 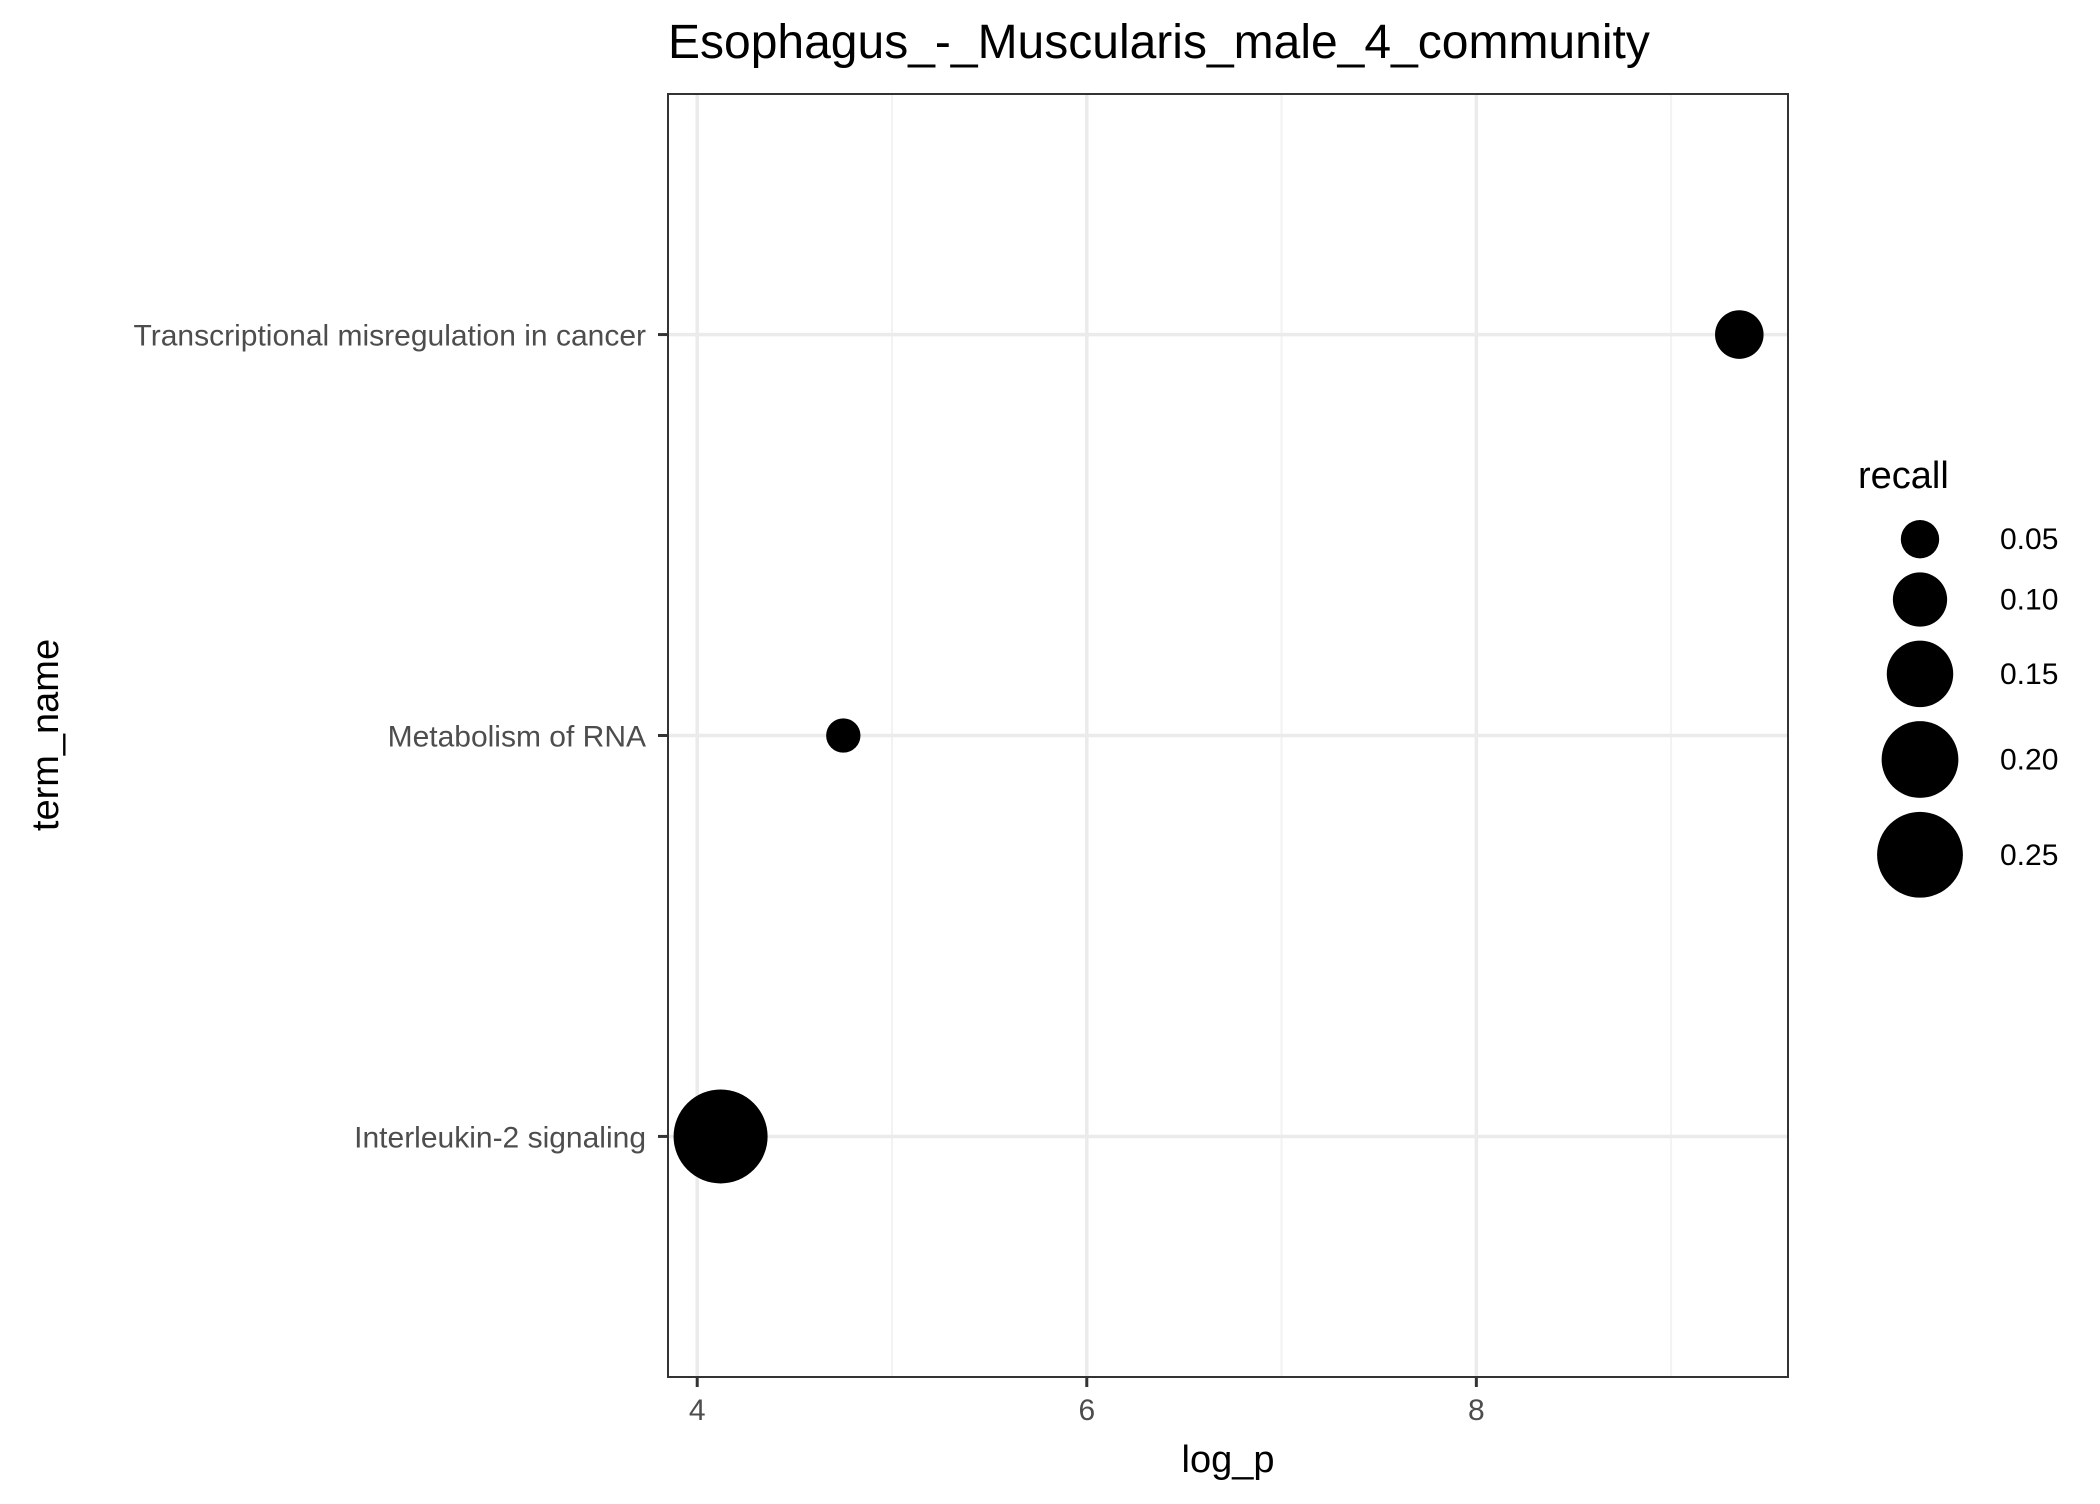 What do you see at coordinates (1476, 1410) in the screenshot?
I see `x-tick-label: 8` at bounding box center [1476, 1410].